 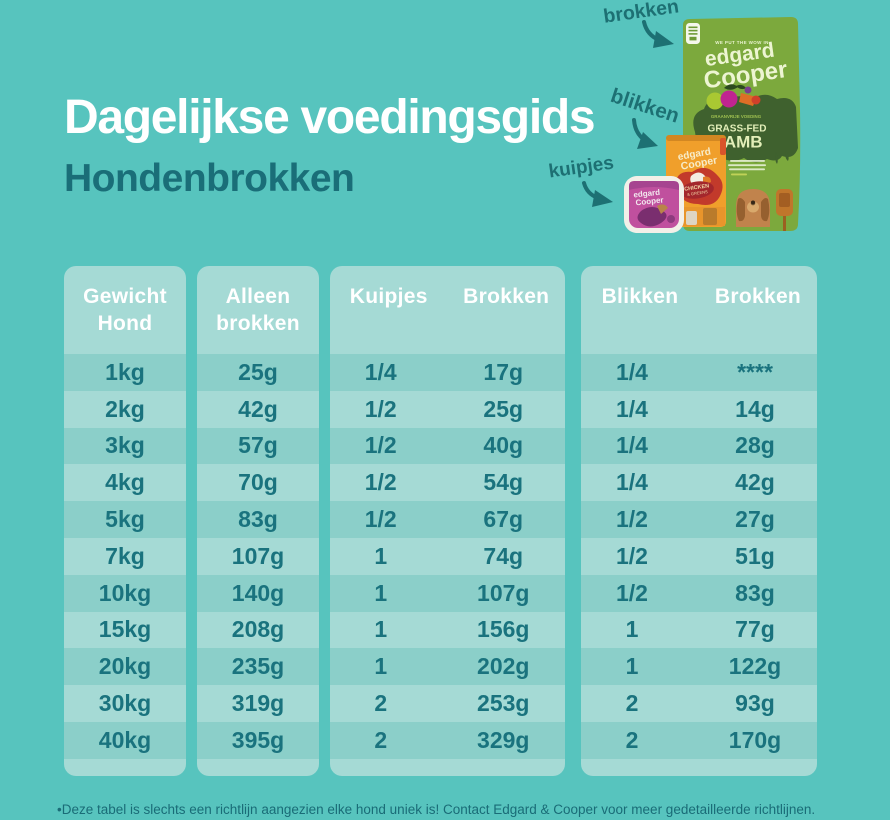 I want to click on svg-text: & GREENS, so click(x=697, y=193).